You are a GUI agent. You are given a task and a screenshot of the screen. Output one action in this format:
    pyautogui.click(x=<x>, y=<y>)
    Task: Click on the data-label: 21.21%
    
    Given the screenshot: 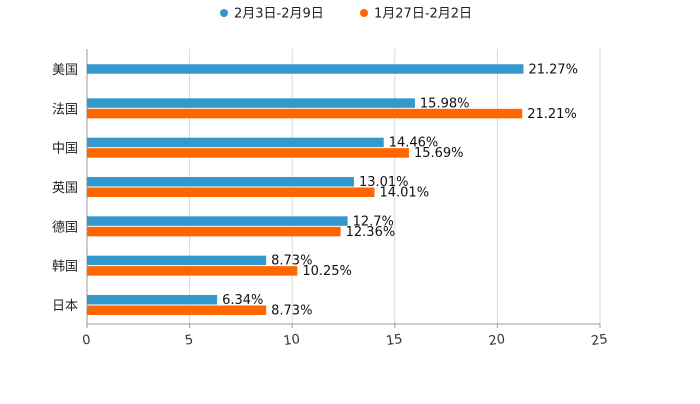 What is the action you would take?
    pyautogui.click(x=552, y=114)
    